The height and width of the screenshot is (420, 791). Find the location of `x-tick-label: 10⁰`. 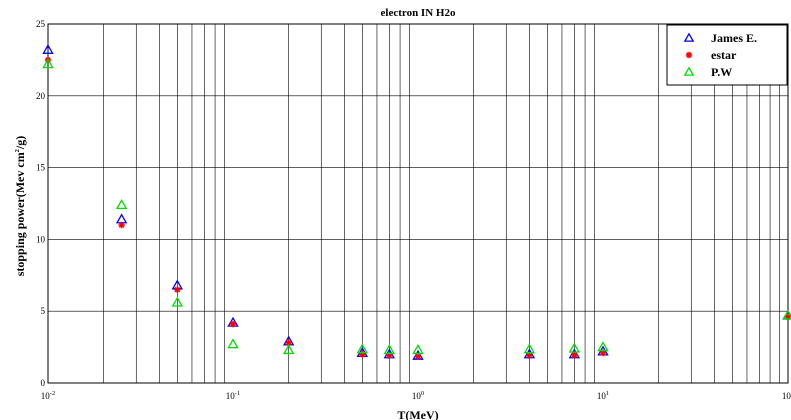

x-tick-label: 10⁰ is located at coordinates (418, 395).